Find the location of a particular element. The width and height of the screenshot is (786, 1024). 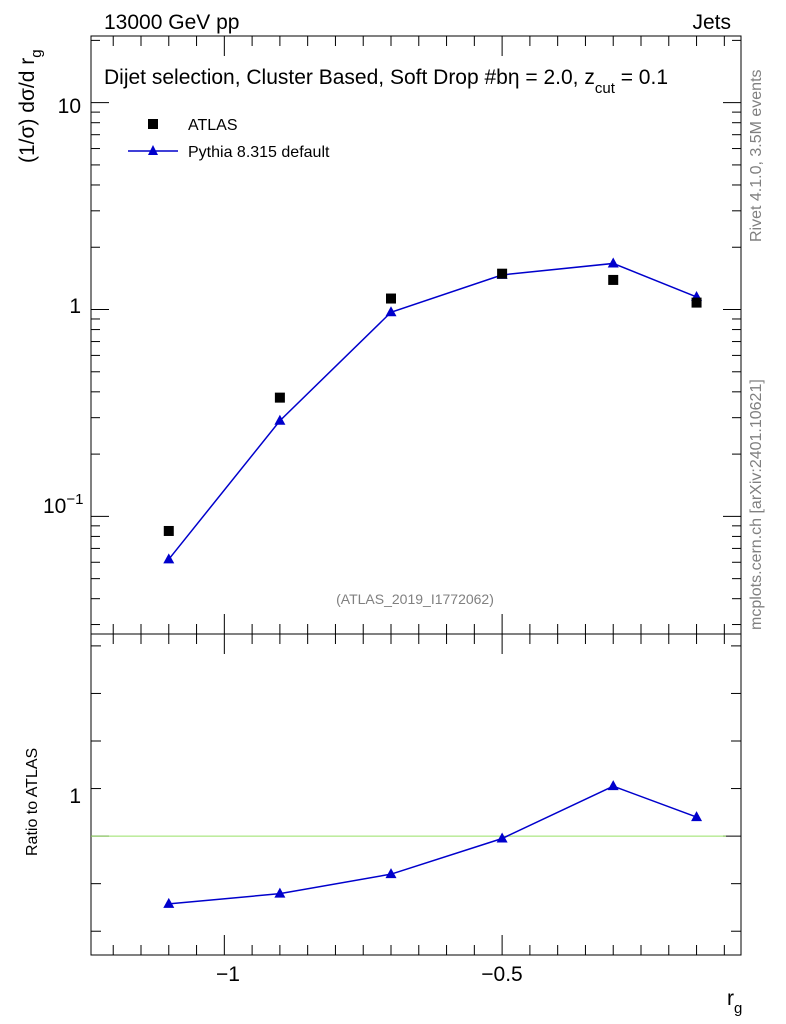

ratio-ytick-label-1: 1 is located at coordinates (75, 796).